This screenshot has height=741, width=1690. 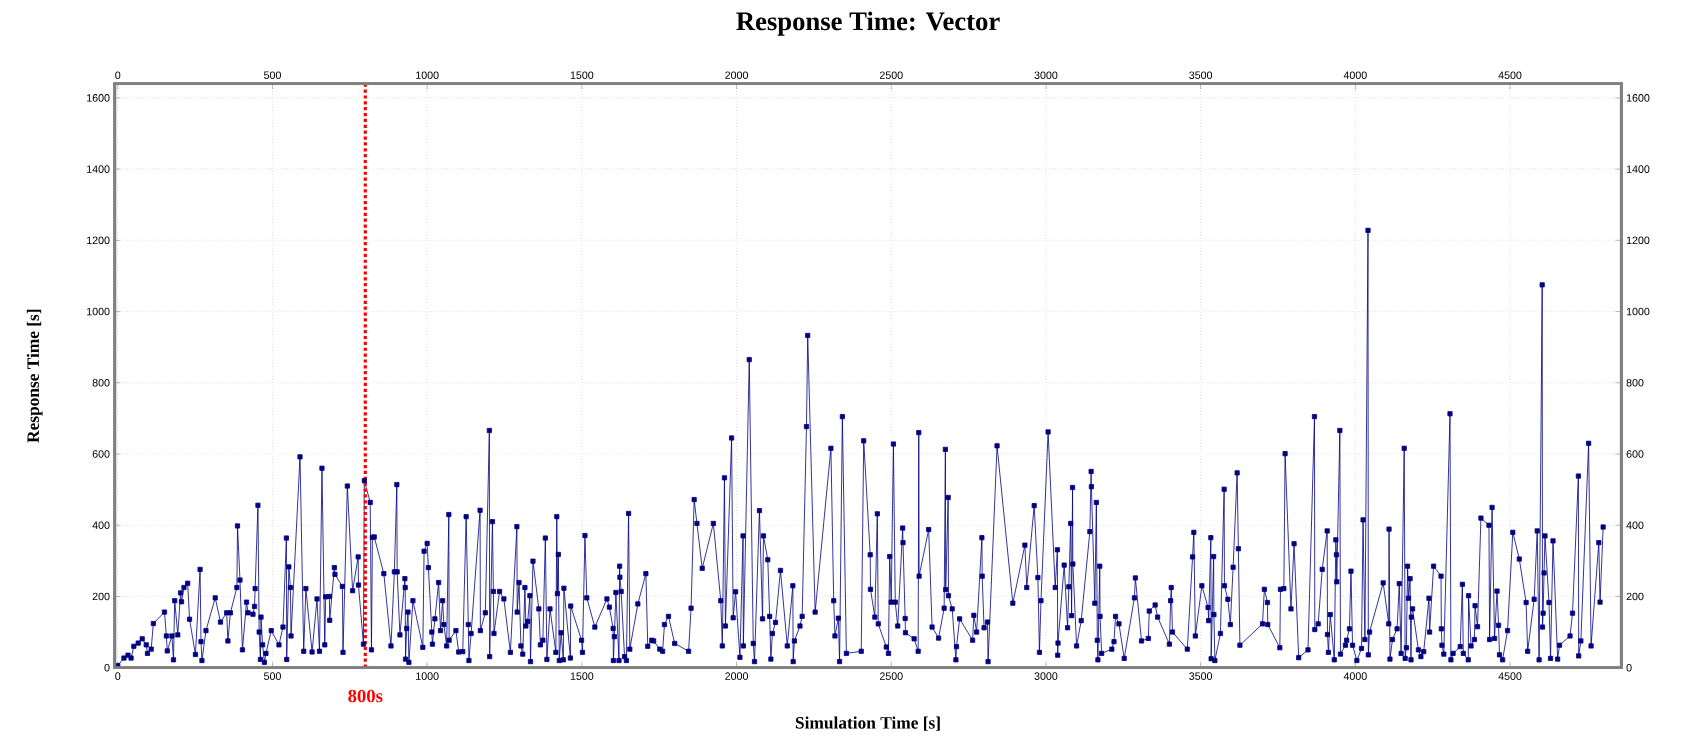 What do you see at coordinates (34, 376) in the screenshot?
I see `y-axis-title: Response Time [s]` at bounding box center [34, 376].